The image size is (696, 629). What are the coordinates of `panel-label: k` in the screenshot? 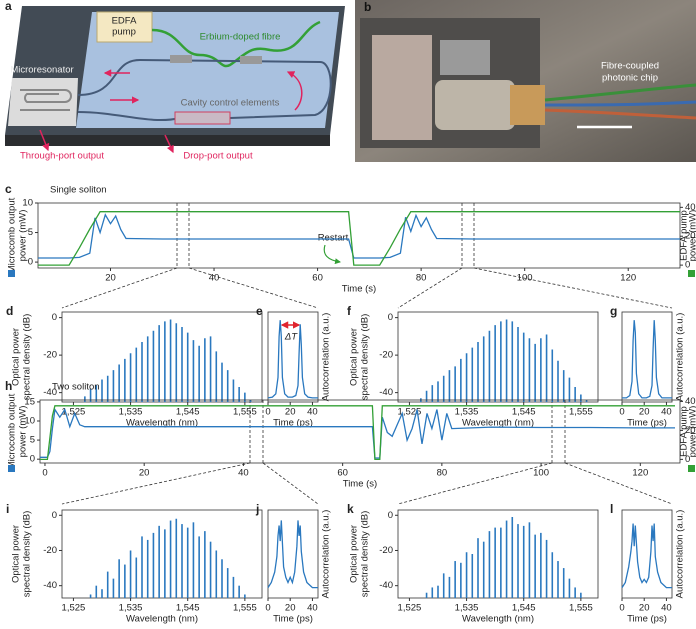 It's located at (350, 509).